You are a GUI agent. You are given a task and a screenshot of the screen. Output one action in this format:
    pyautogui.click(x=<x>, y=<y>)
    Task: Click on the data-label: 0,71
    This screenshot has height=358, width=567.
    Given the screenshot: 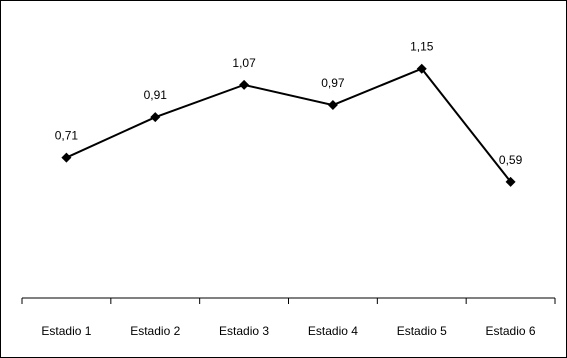 What is the action you would take?
    pyautogui.click(x=67, y=136)
    